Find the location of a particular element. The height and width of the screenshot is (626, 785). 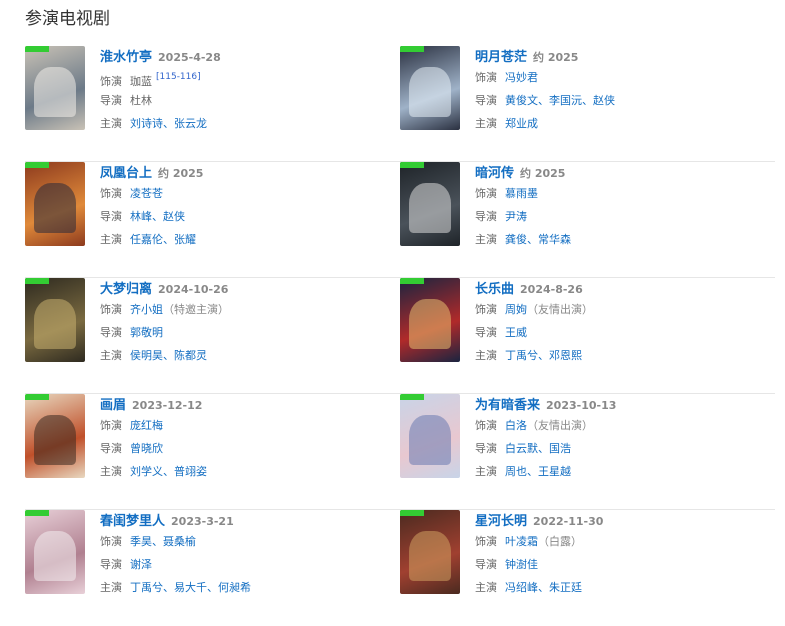

drama-card: 星河长明 2022-11-30 饰演 叶凌霜（白露） 导演 钟澍佳 主演 冯绍峰、朱正廷 is located at coordinates (587, 568).